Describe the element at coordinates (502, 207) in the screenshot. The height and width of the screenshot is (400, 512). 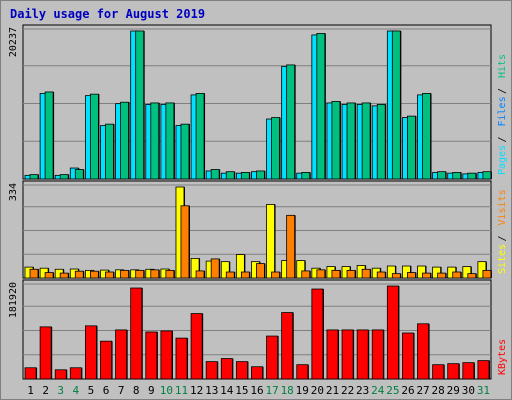
I see `legend-visits: Visits` at that location.